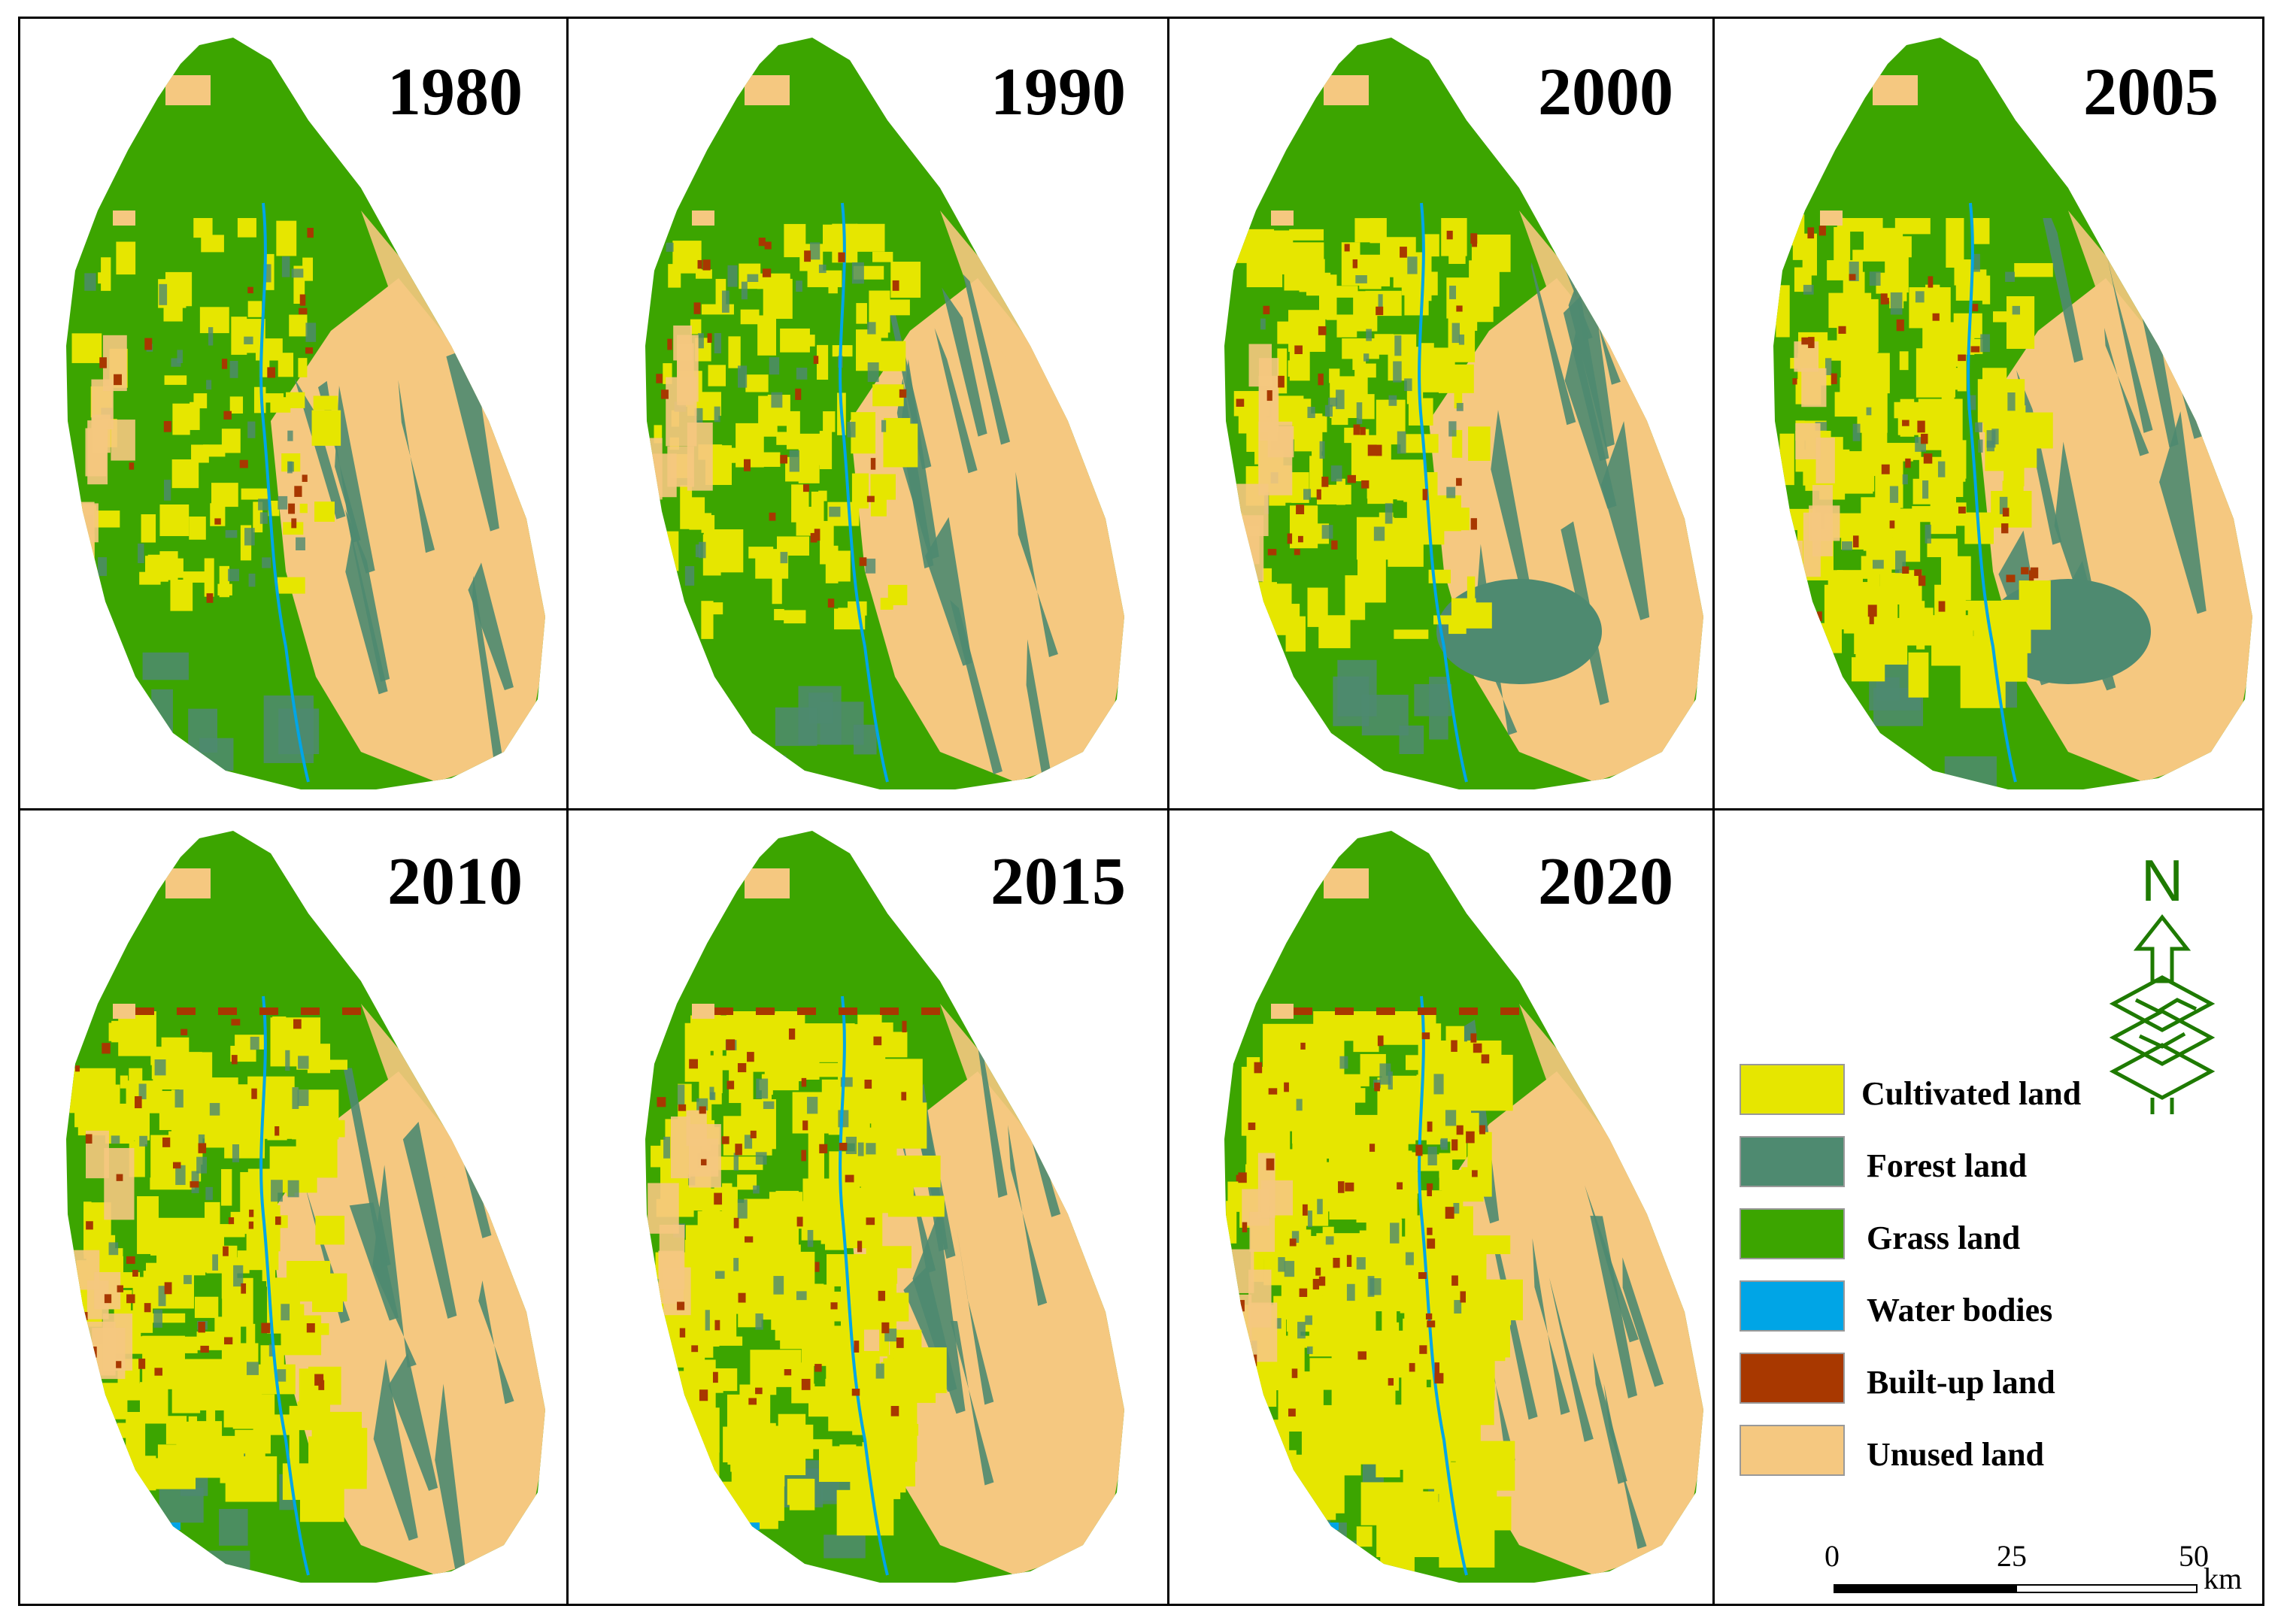 The height and width of the screenshot is (1624, 2281). What do you see at coordinates (2194, 1556) in the screenshot?
I see `scale-tick-50: 50` at bounding box center [2194, 1556].